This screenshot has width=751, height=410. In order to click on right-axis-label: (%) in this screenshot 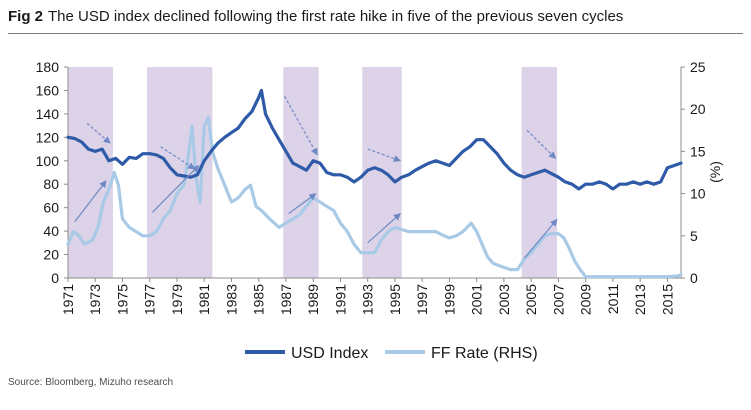, I will do `click(715, 172)`.